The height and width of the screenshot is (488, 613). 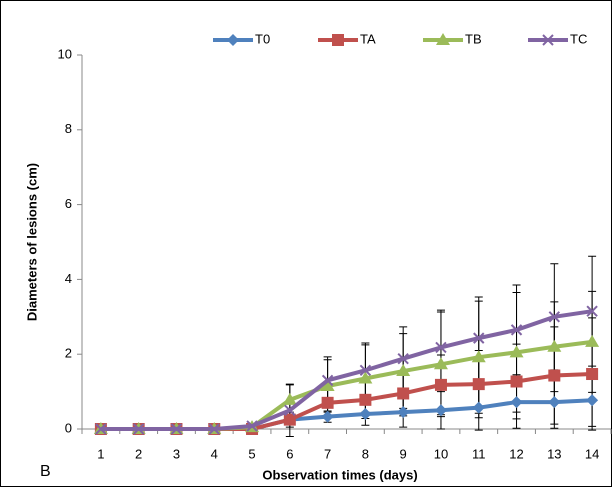 I want to click on x-tick-label: 2, so click(x=138, y=453).